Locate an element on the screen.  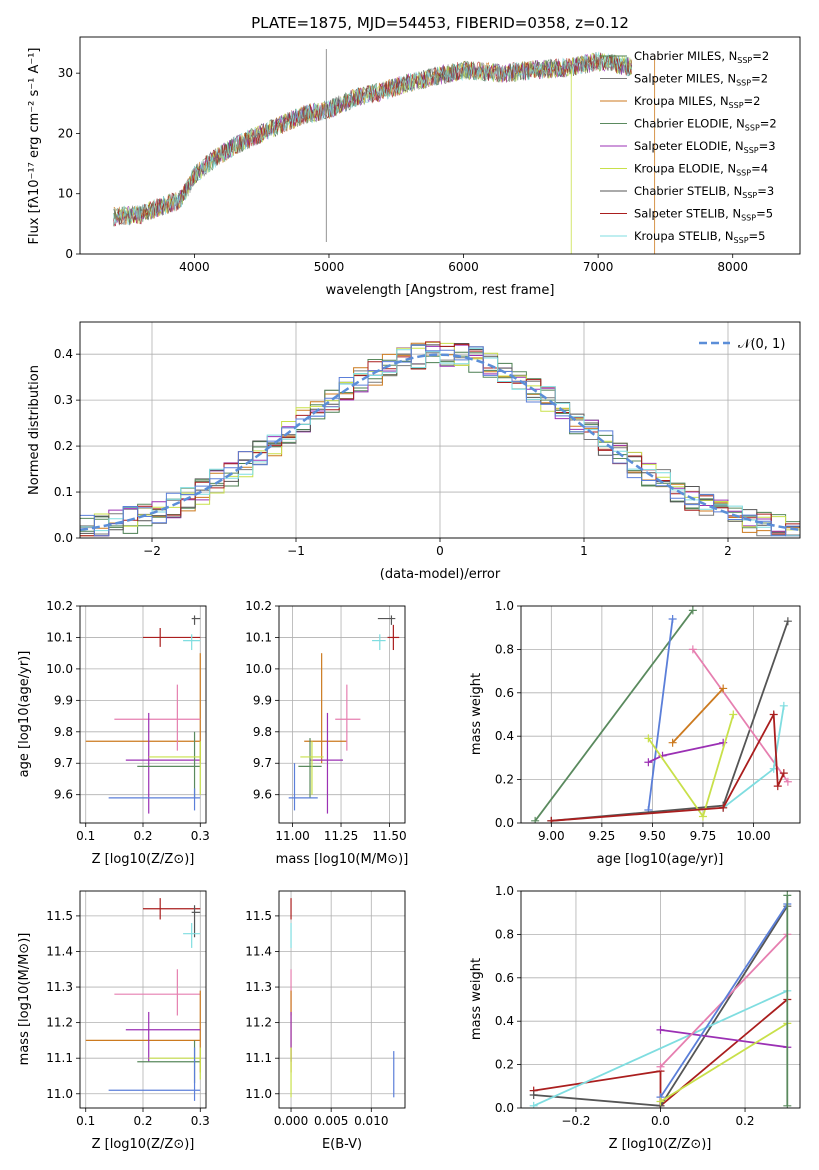
legend-label: Salpeter ELODIE, NSSP=3 is located at coordinates (705, 147).